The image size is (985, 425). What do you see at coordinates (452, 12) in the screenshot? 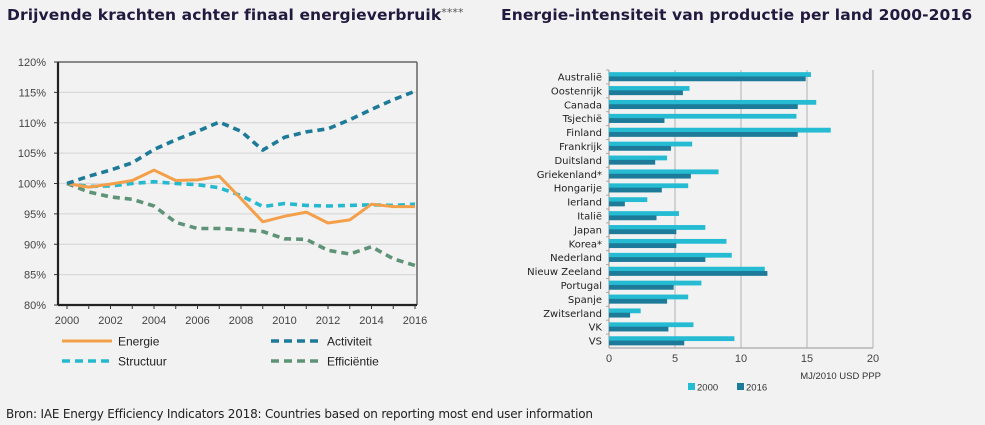
I see `title-footnote-marker: ****` at bounding box center [452, 12].